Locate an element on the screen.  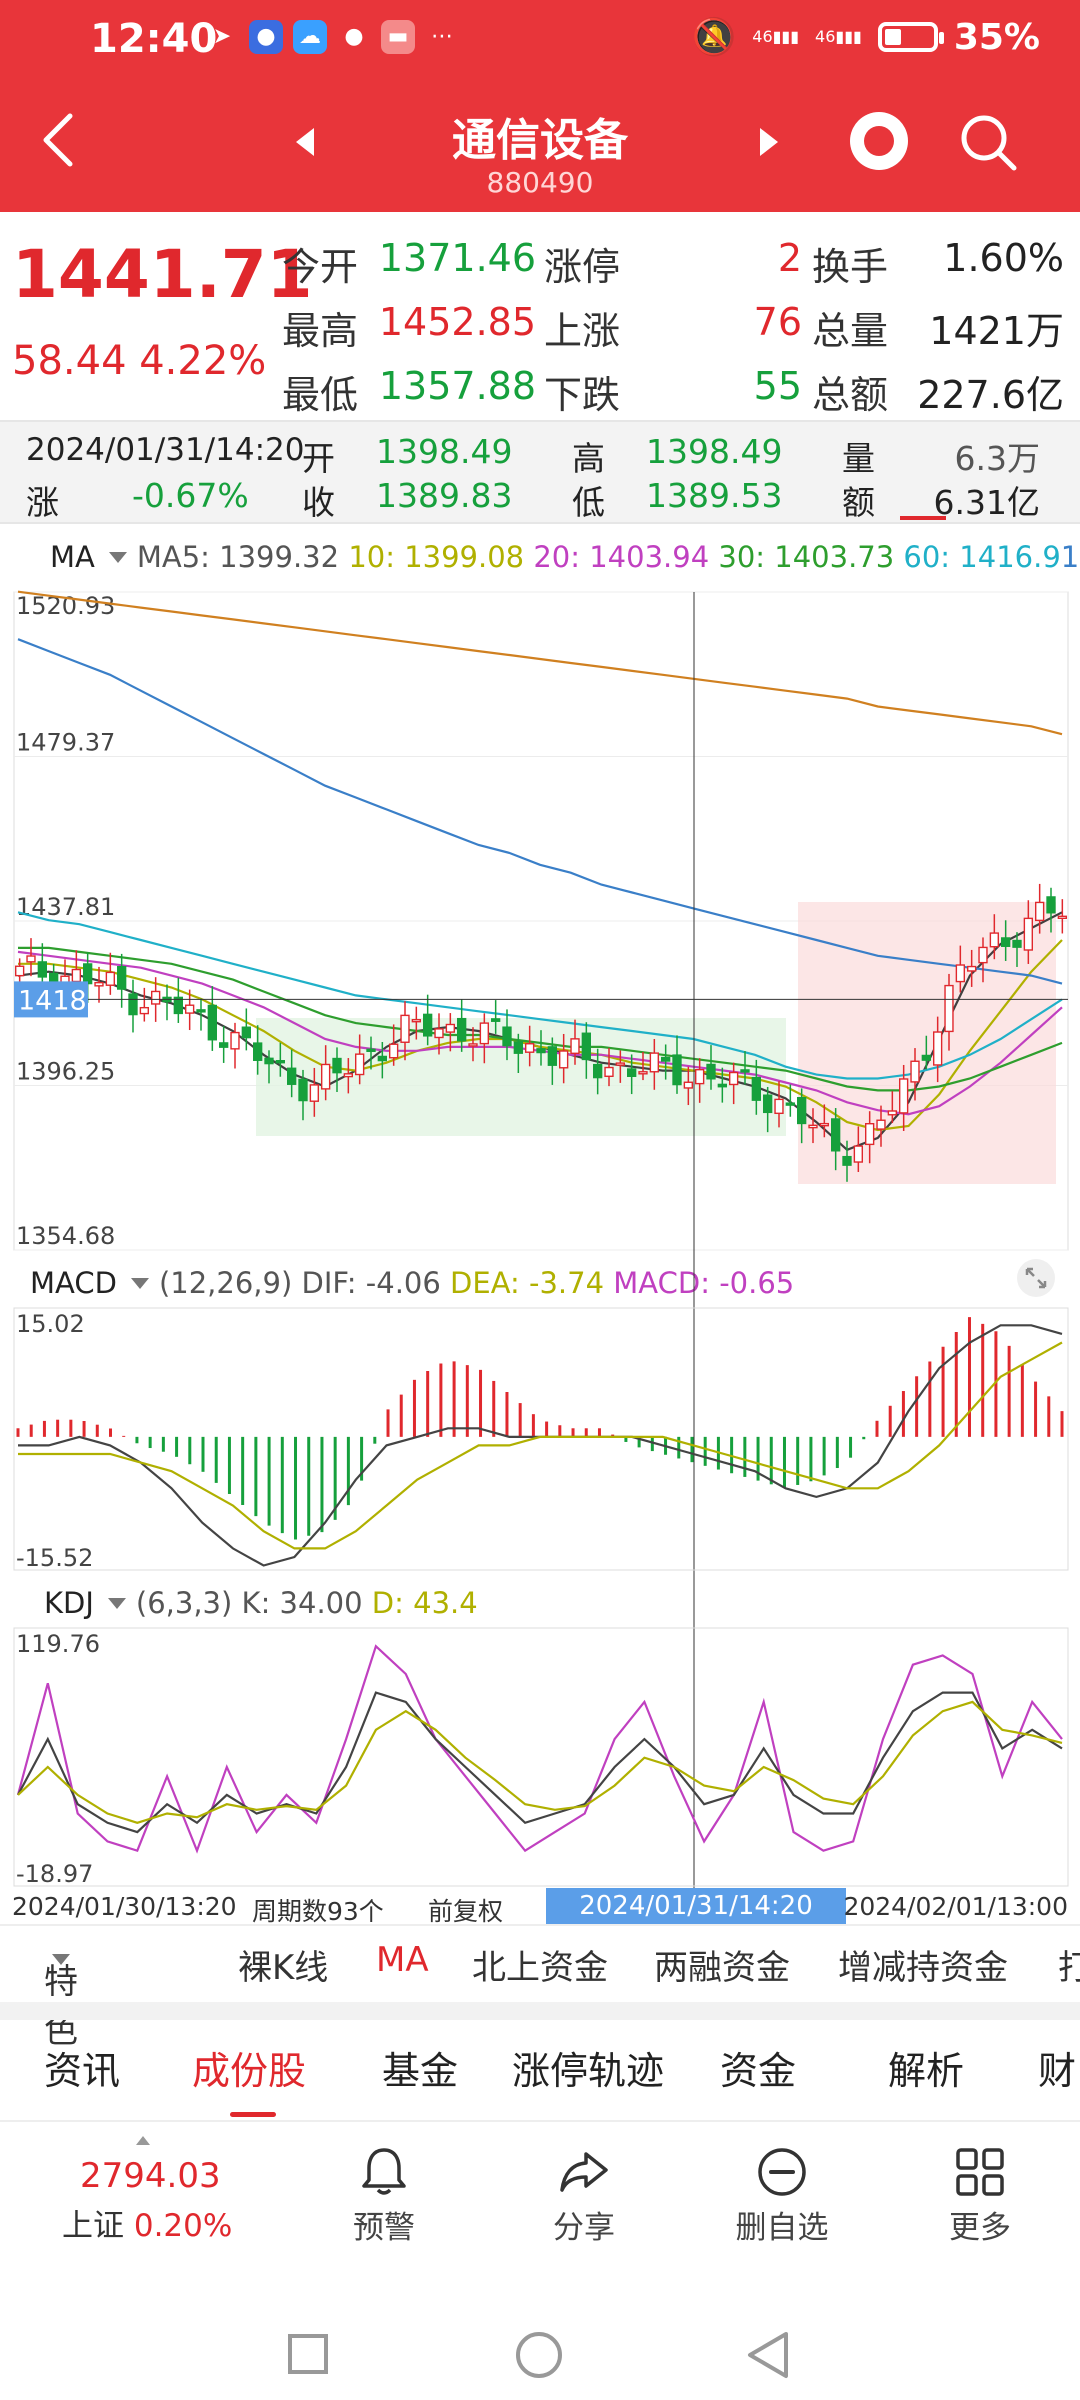
xaxis-start: 2024/01/30/13:20 is located at coordinates (124, 1906).